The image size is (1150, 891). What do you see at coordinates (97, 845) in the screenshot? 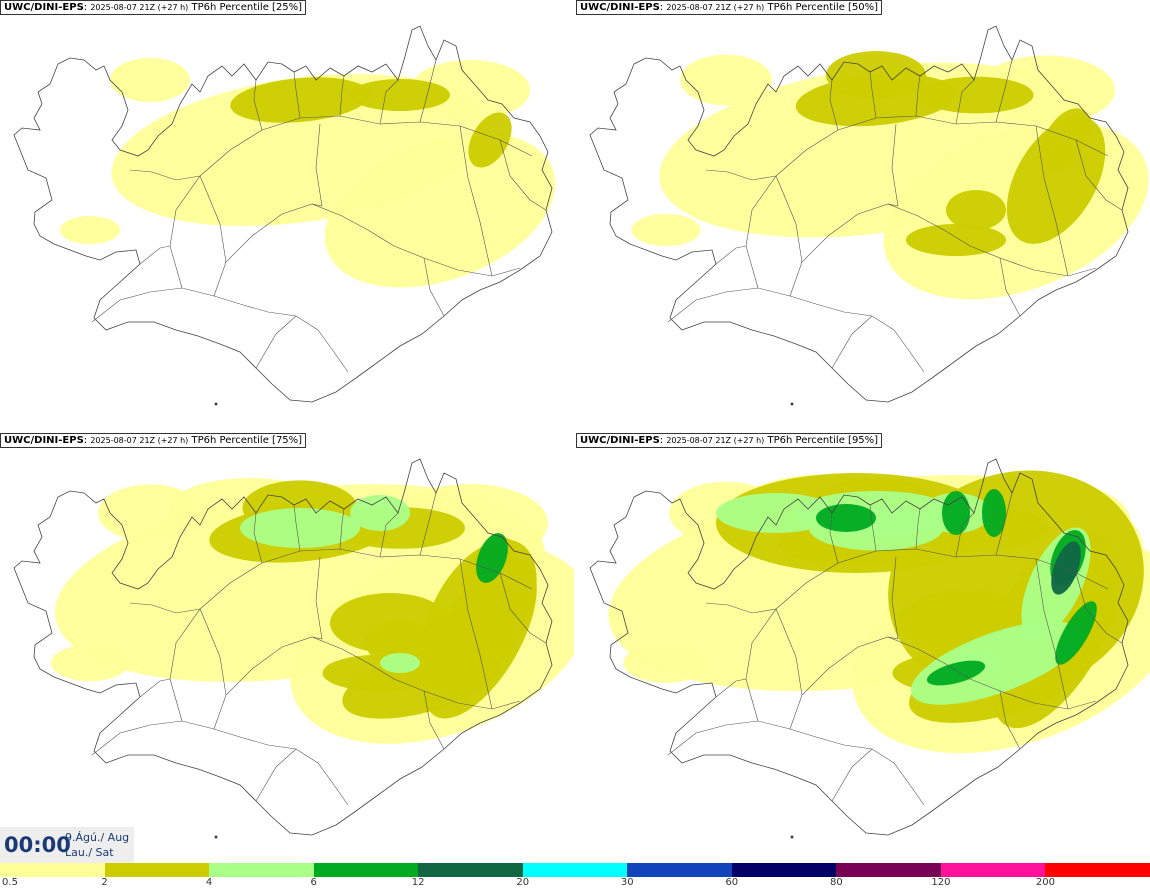
I see `valid-date: 9.Ágú./ Aug Lau./ Sat` at bounding box center [97, 845].